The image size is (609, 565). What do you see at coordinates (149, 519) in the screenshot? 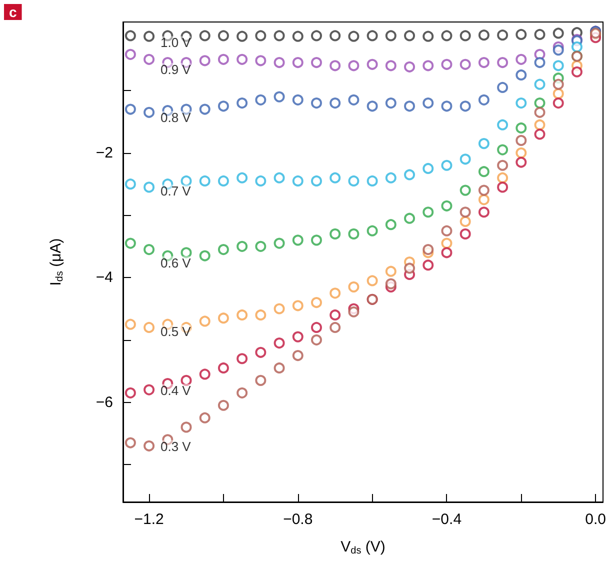
I see `x-tick-label: −1.2` at bounding box center [149, 519].